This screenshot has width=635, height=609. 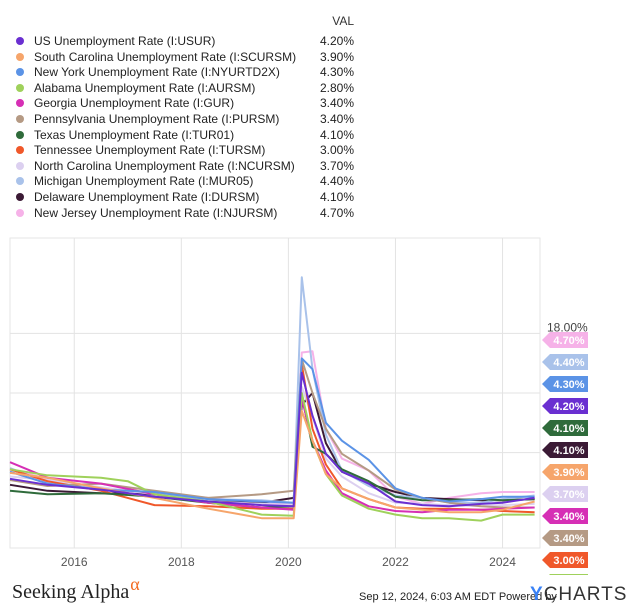 What do you see at coordinates (568, 407) in the screenshot?
I see `value-tag-label: 4.20%` at bounding box center [568, 407].